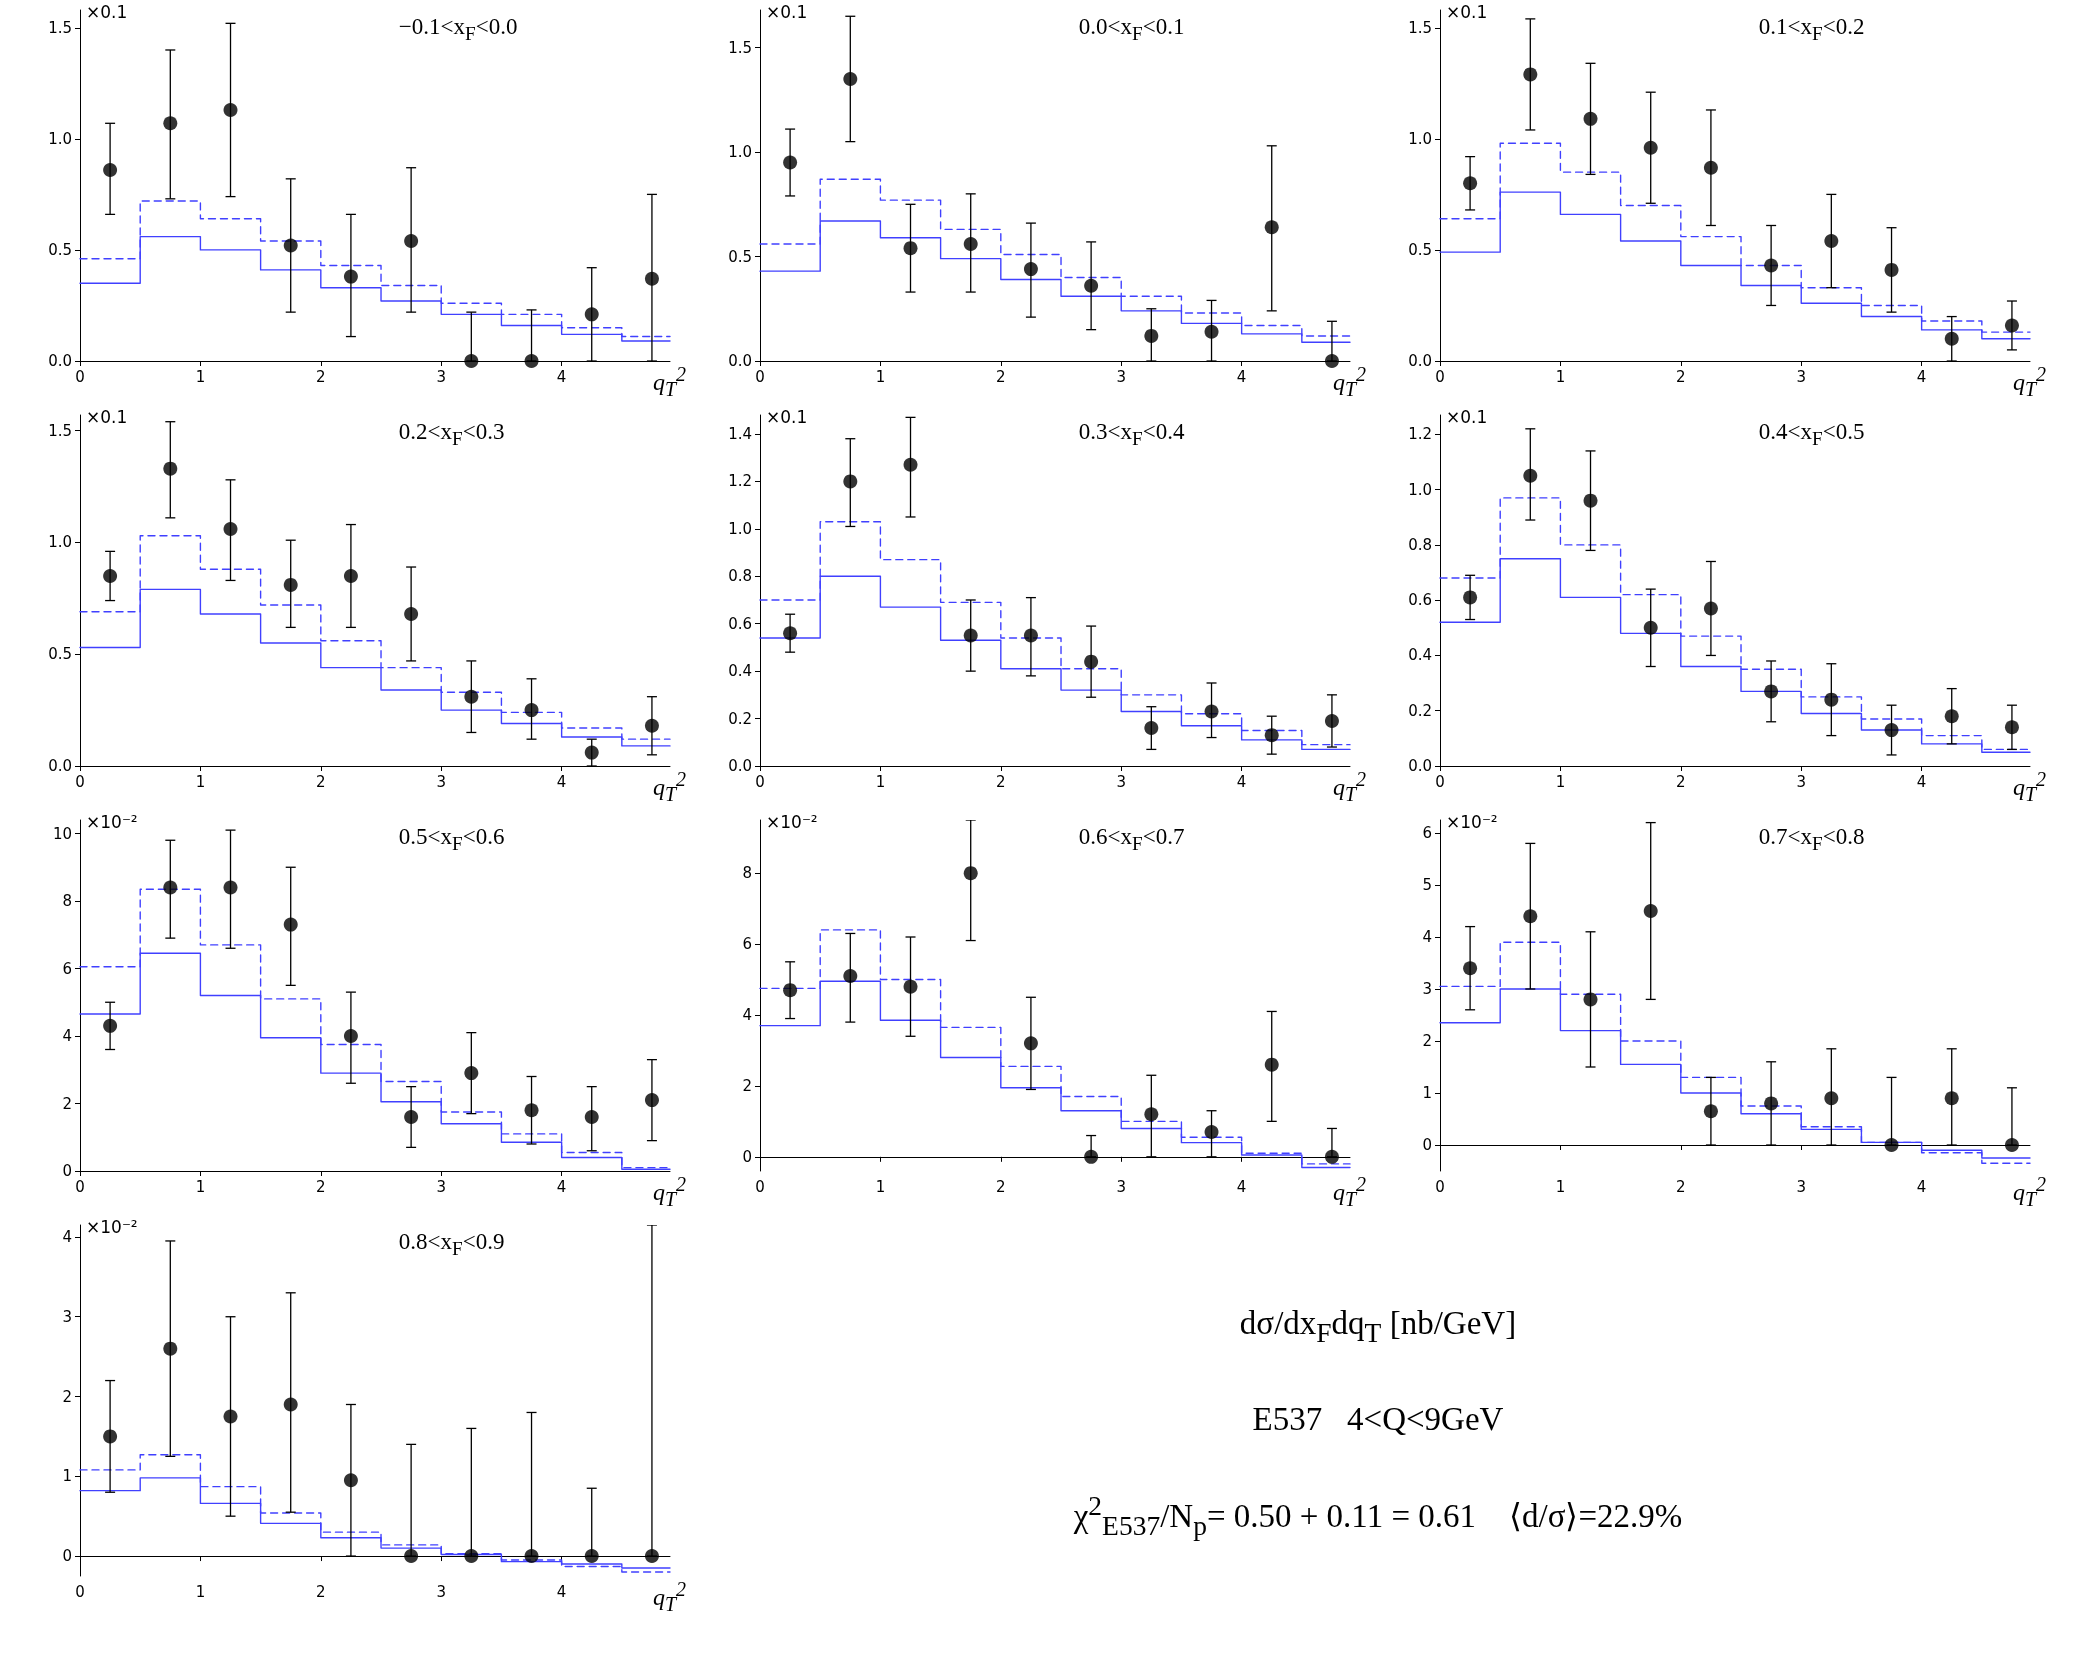  Describe the element at coordinates (1427, 885) in the screenshot. I see `y-tick-label: 5` at that location.